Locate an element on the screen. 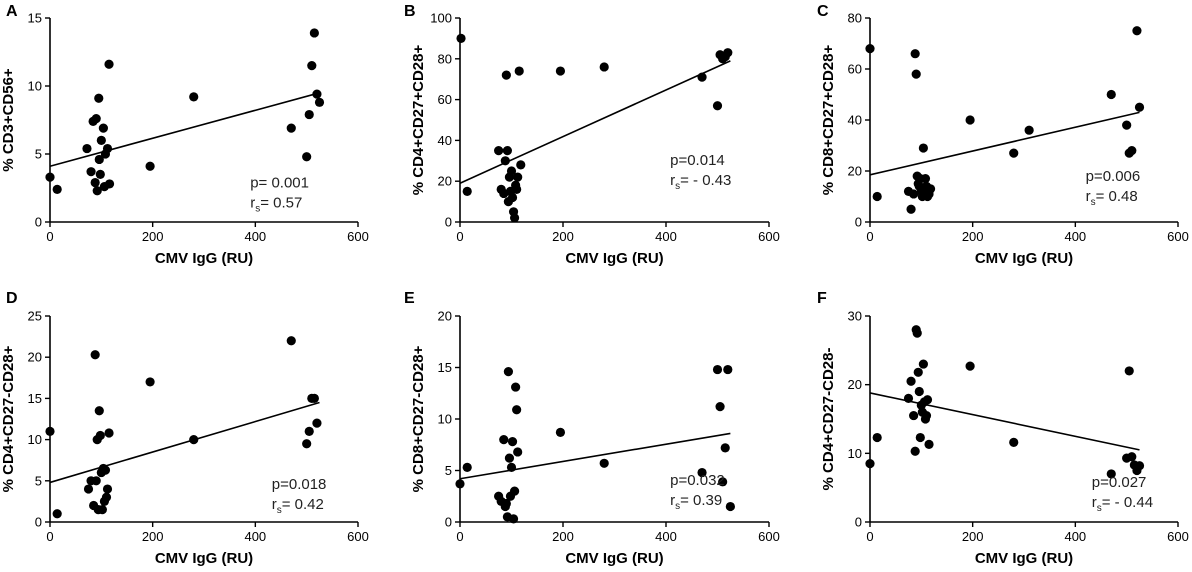 The width and height of the screenshot is (1192, 572). chart-c-y-tick-label: 60 is located at coordinates (855, 69).